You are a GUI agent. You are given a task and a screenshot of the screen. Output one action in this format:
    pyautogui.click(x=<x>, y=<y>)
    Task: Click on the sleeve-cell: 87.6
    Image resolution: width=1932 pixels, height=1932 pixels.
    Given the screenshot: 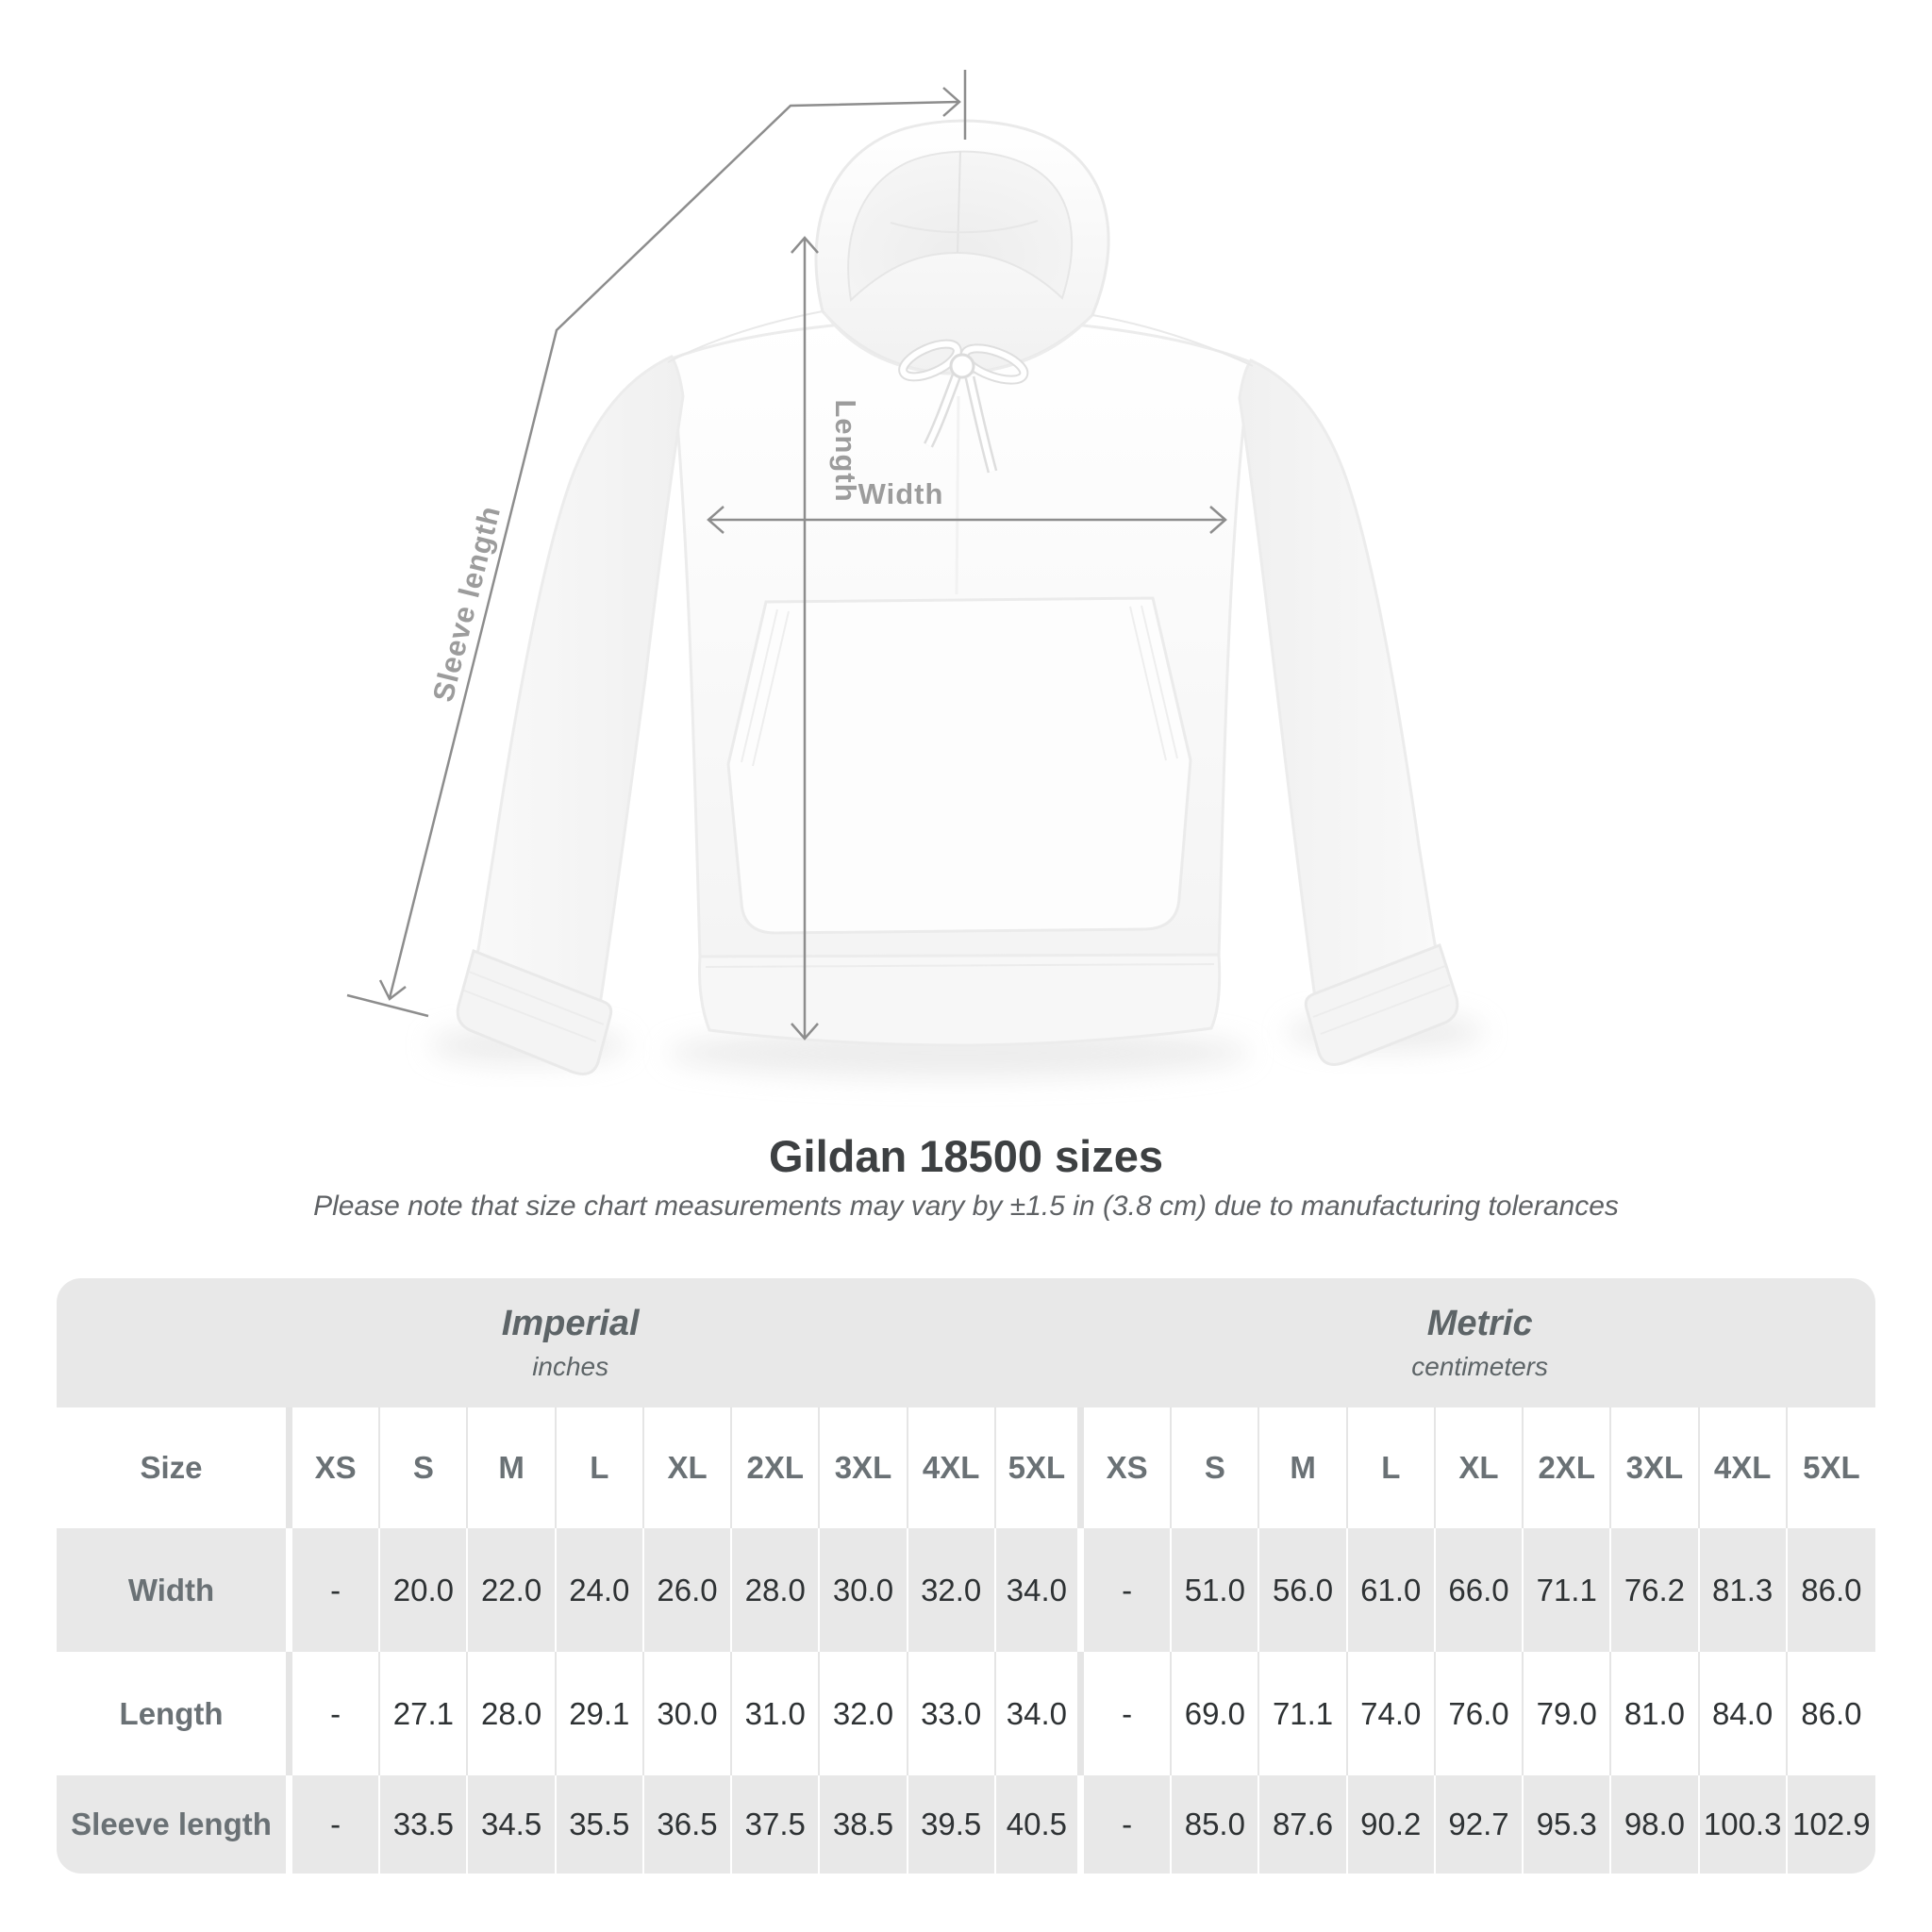 What is the action you would take?
    pyautogui.click(x=1304, y=1824)
    